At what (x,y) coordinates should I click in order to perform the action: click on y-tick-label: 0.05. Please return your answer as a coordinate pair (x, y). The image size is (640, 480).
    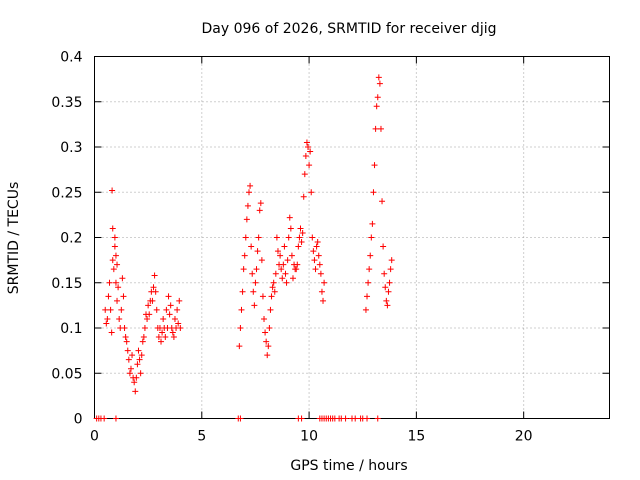
    Looking at the image, I should click on (66, 374).